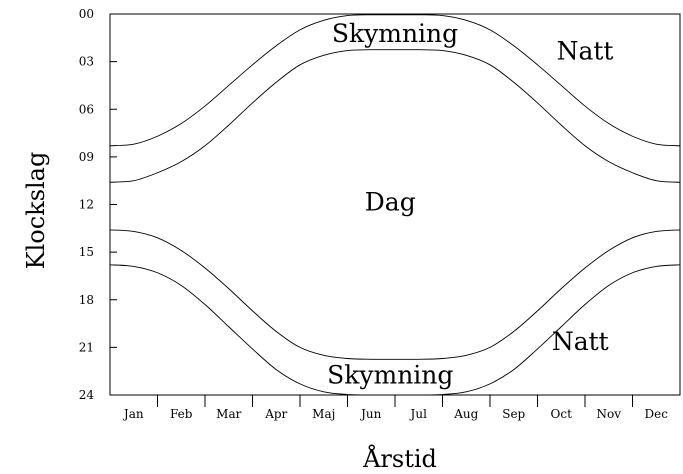 This screenshot has width=683, height=474. What do you see at coordinates (465, 414) in the screenshot?
I see `x-tick-label: Aug` at bounding box center [465, 414].